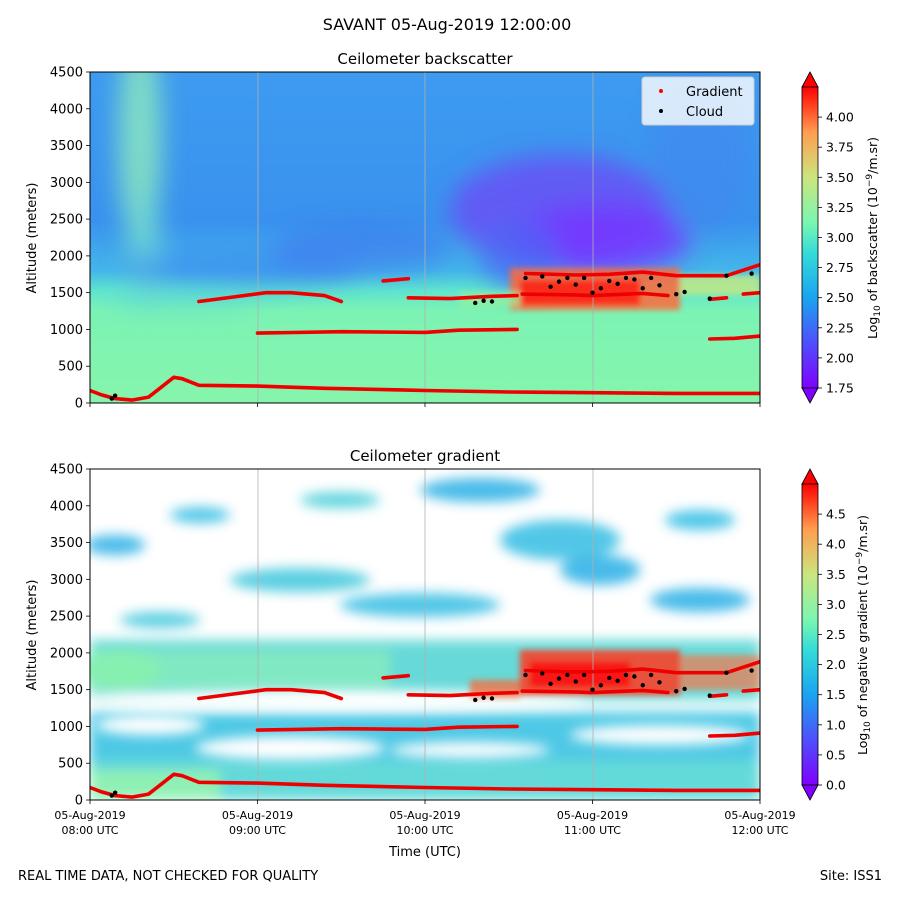  What do you see at coordinates (836, 253) in the screenshot?
I see `backscatter-colorbar-ticks: 1.75 2.00 2.25 2.50 2.75 3.00 3.25 3.50 3.75 4.00` at bounding box center [836, 253].